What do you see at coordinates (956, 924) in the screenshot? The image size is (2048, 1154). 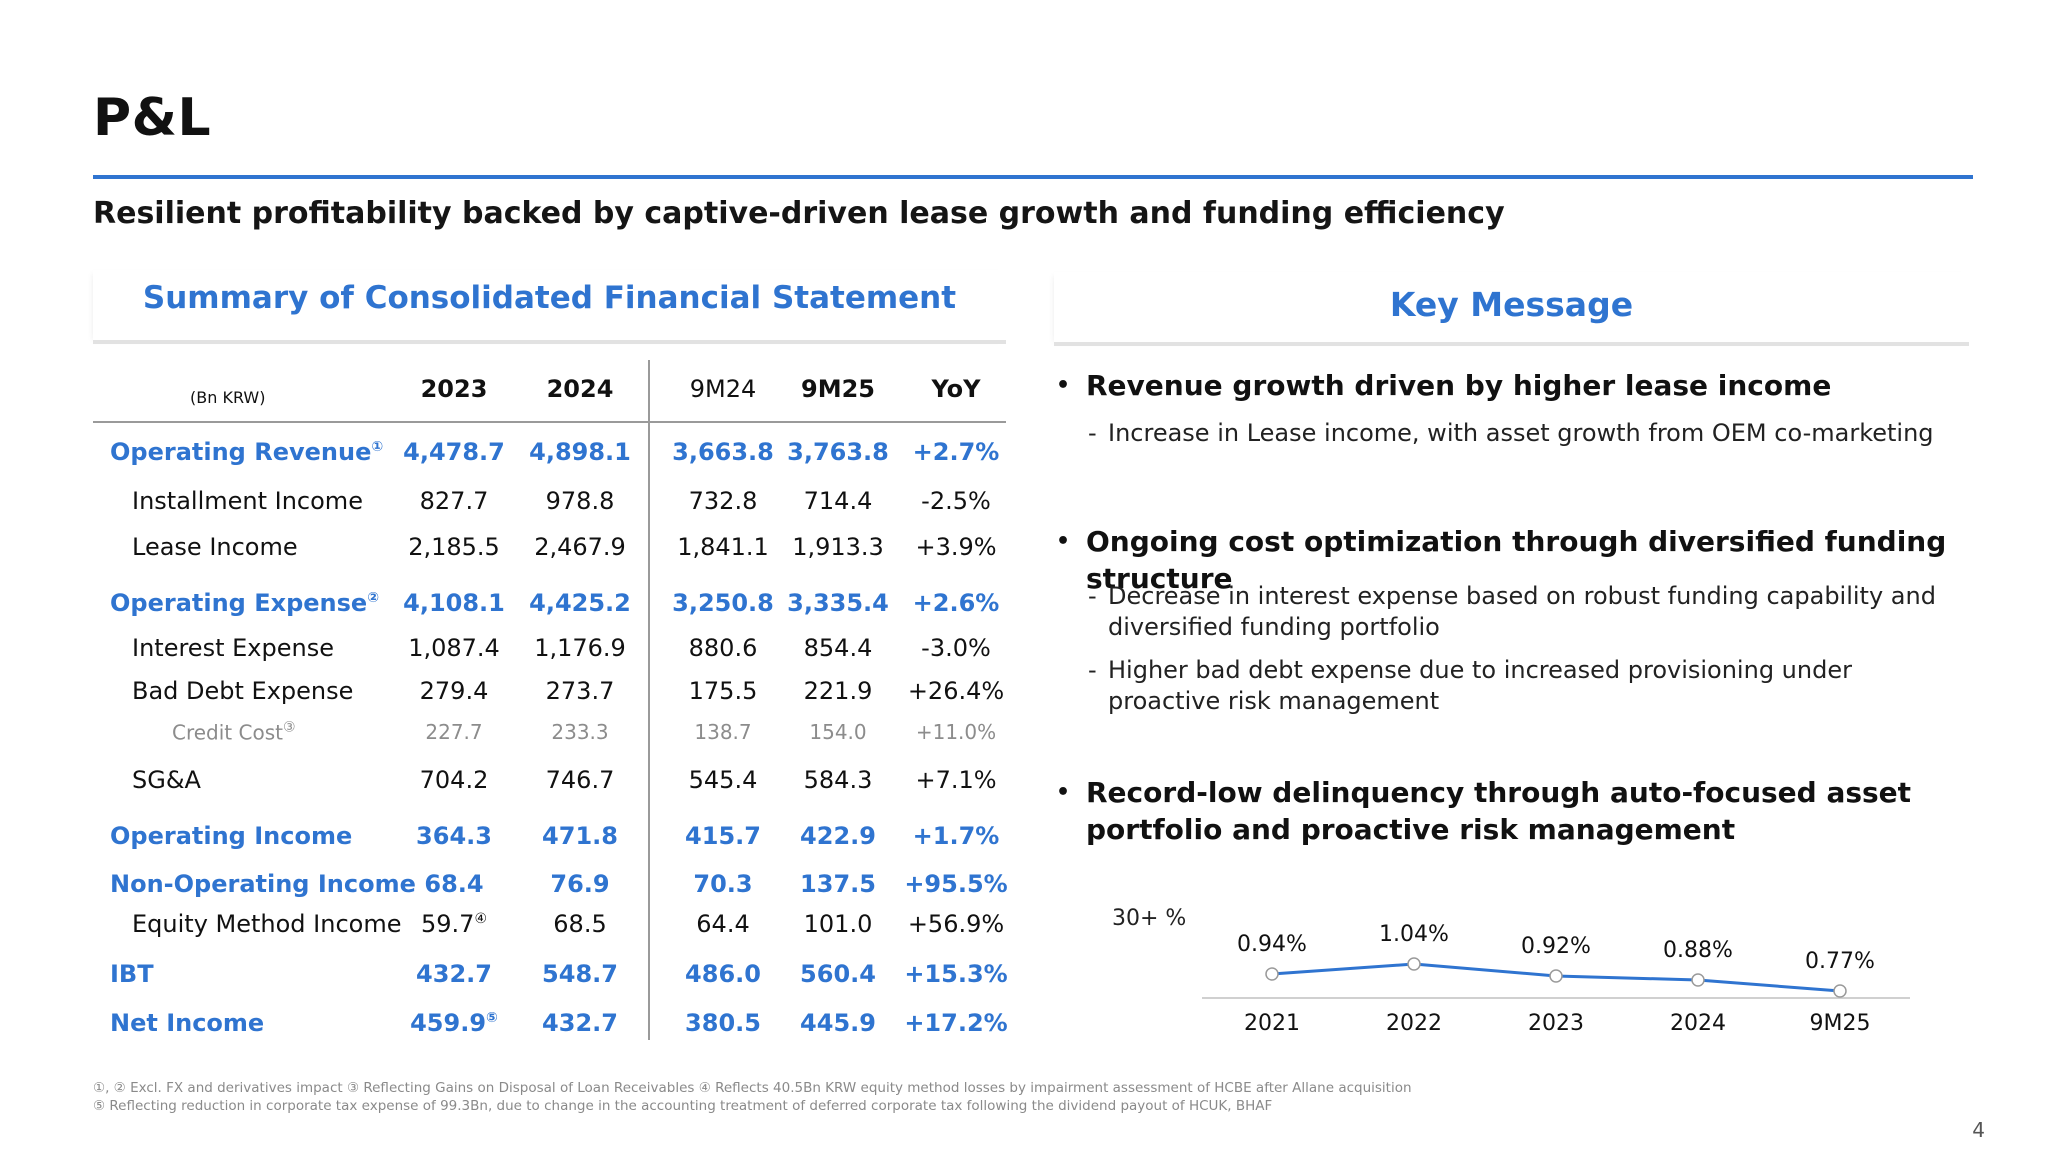 I see `table-cell: +56.9%` at bounding box center [956, 924].